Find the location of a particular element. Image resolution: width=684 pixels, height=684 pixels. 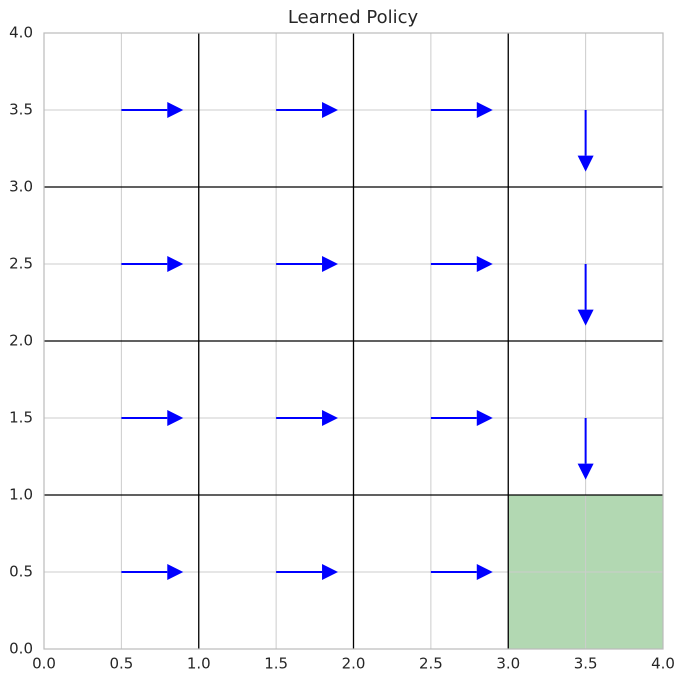

x-tick-label: 2.0 is located at coordinates (354, 664).